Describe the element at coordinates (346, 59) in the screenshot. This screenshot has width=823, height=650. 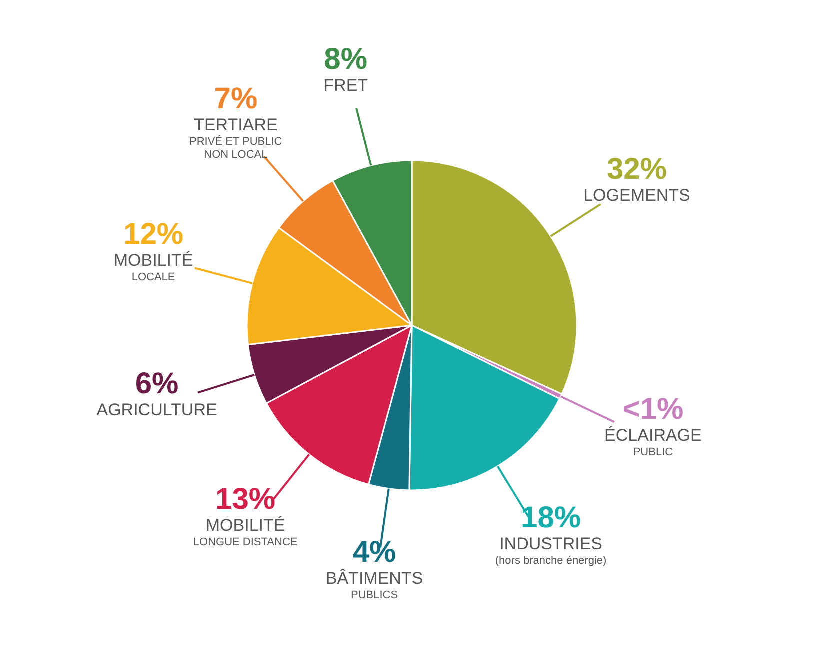
I see `data-label: 8%` at that location.